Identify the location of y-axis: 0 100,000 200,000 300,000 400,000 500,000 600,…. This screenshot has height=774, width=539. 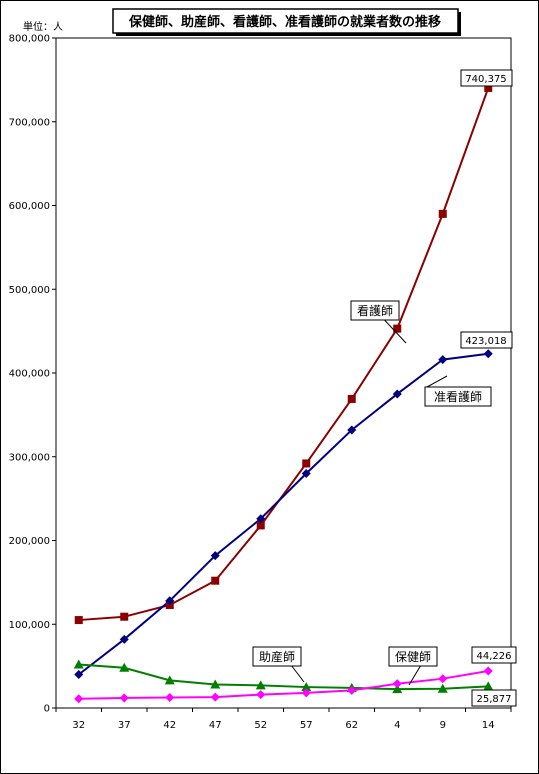
(32, 374).